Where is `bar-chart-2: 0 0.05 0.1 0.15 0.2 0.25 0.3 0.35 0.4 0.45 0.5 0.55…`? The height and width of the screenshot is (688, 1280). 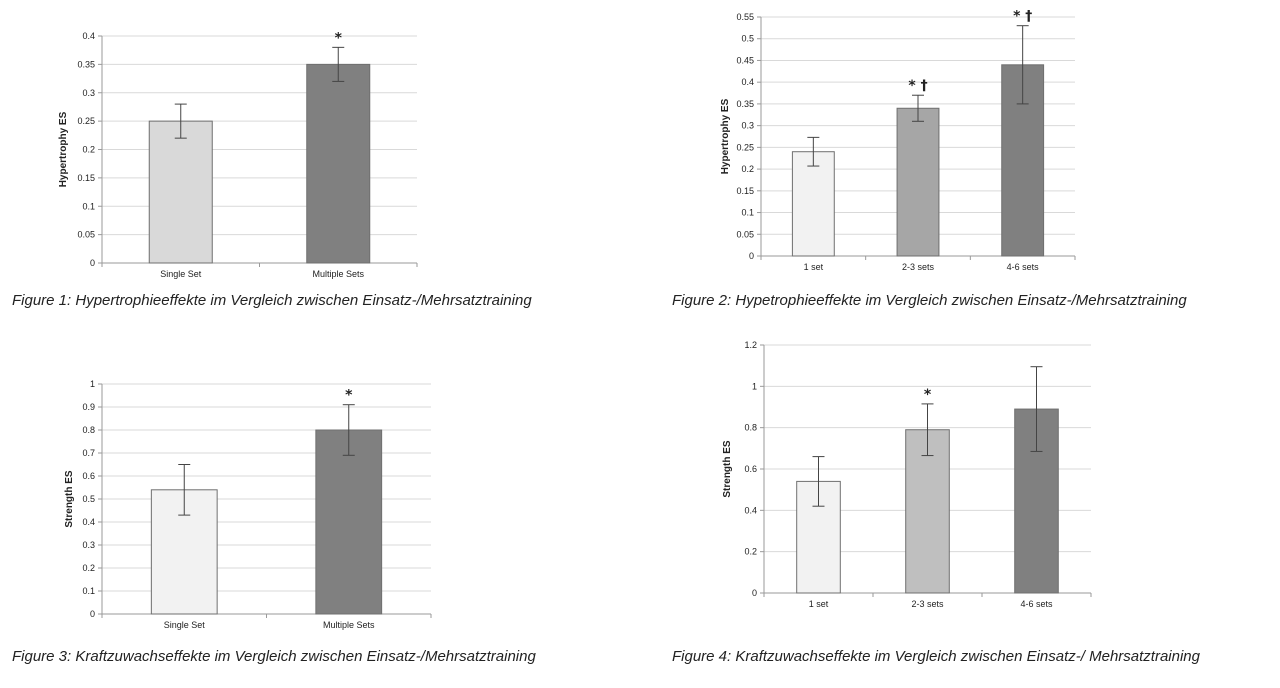
bar-chart-2: 0 0.05 0.1 0.15 0.2 0.25 0.3 0.35 0.4 0.45 0.5 0.55… is located at coordinates (898, 140).